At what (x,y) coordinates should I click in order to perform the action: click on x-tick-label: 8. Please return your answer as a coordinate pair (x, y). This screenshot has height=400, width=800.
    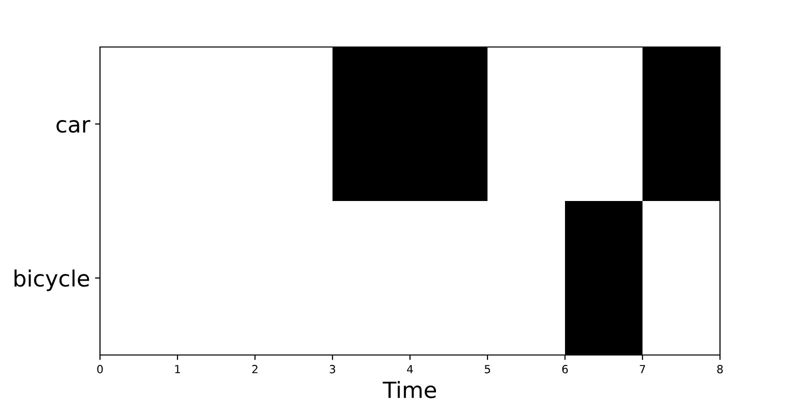
    Looking at the image, I should click on (720, 369).